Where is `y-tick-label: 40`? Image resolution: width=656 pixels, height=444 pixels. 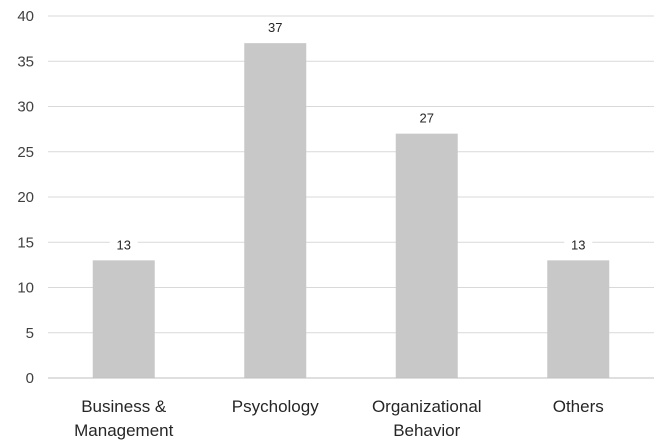
y-tick-label: 40 is located at coordinates (25, 16).